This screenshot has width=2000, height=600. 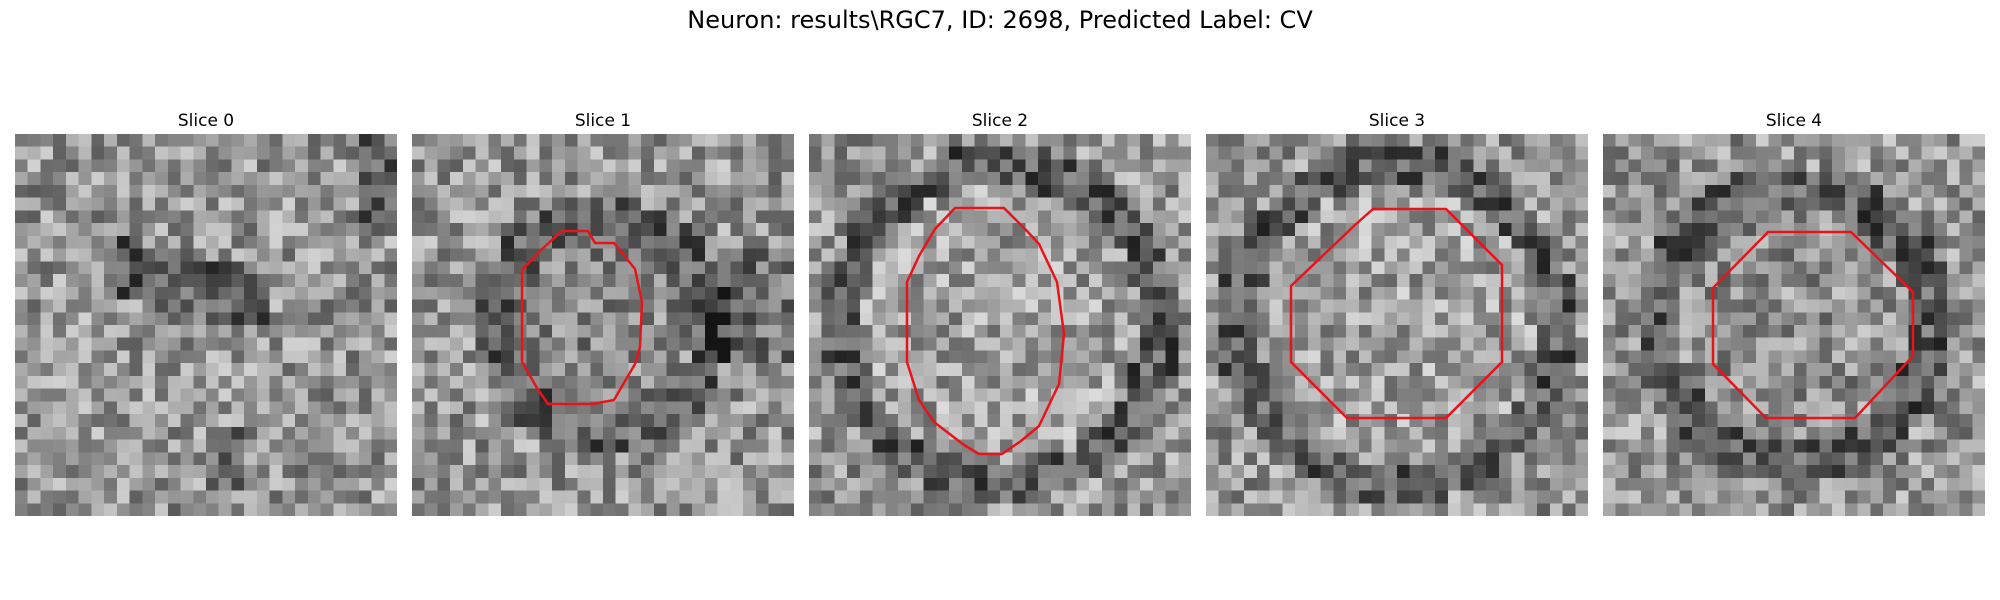 I want to click on slice-panel-0: Slice 0, so click(x=206, y=312).